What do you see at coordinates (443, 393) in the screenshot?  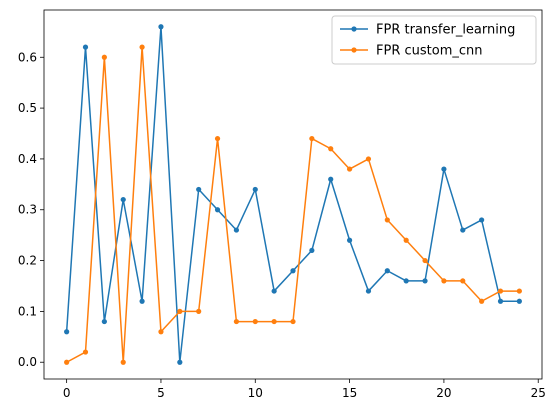 I see `x-tick-label: 20` at bounding box center [443, 393].